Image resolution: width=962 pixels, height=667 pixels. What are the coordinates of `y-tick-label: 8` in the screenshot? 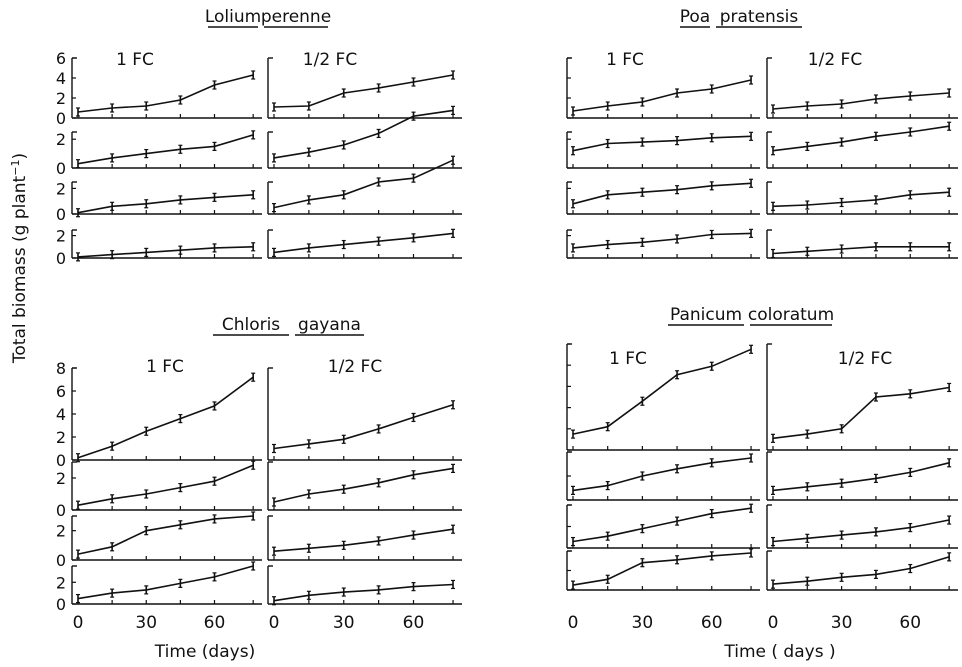 It's located at (61, 368).